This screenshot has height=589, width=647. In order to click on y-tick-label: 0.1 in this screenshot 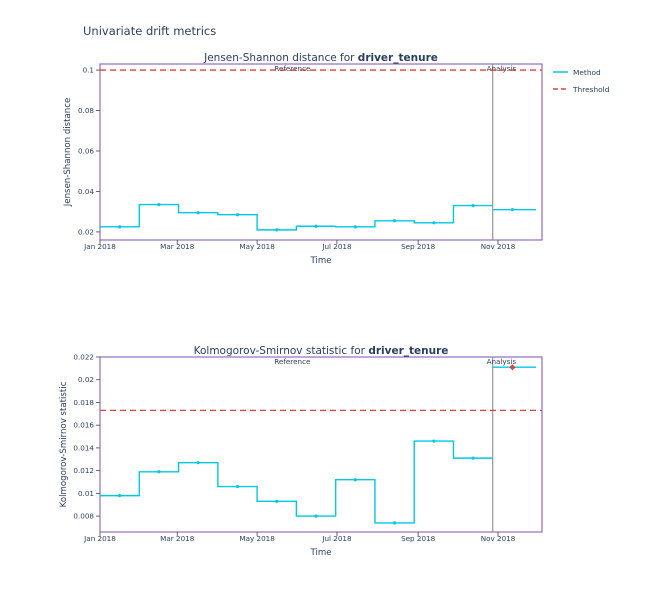, I will do `click(88, 70)`.